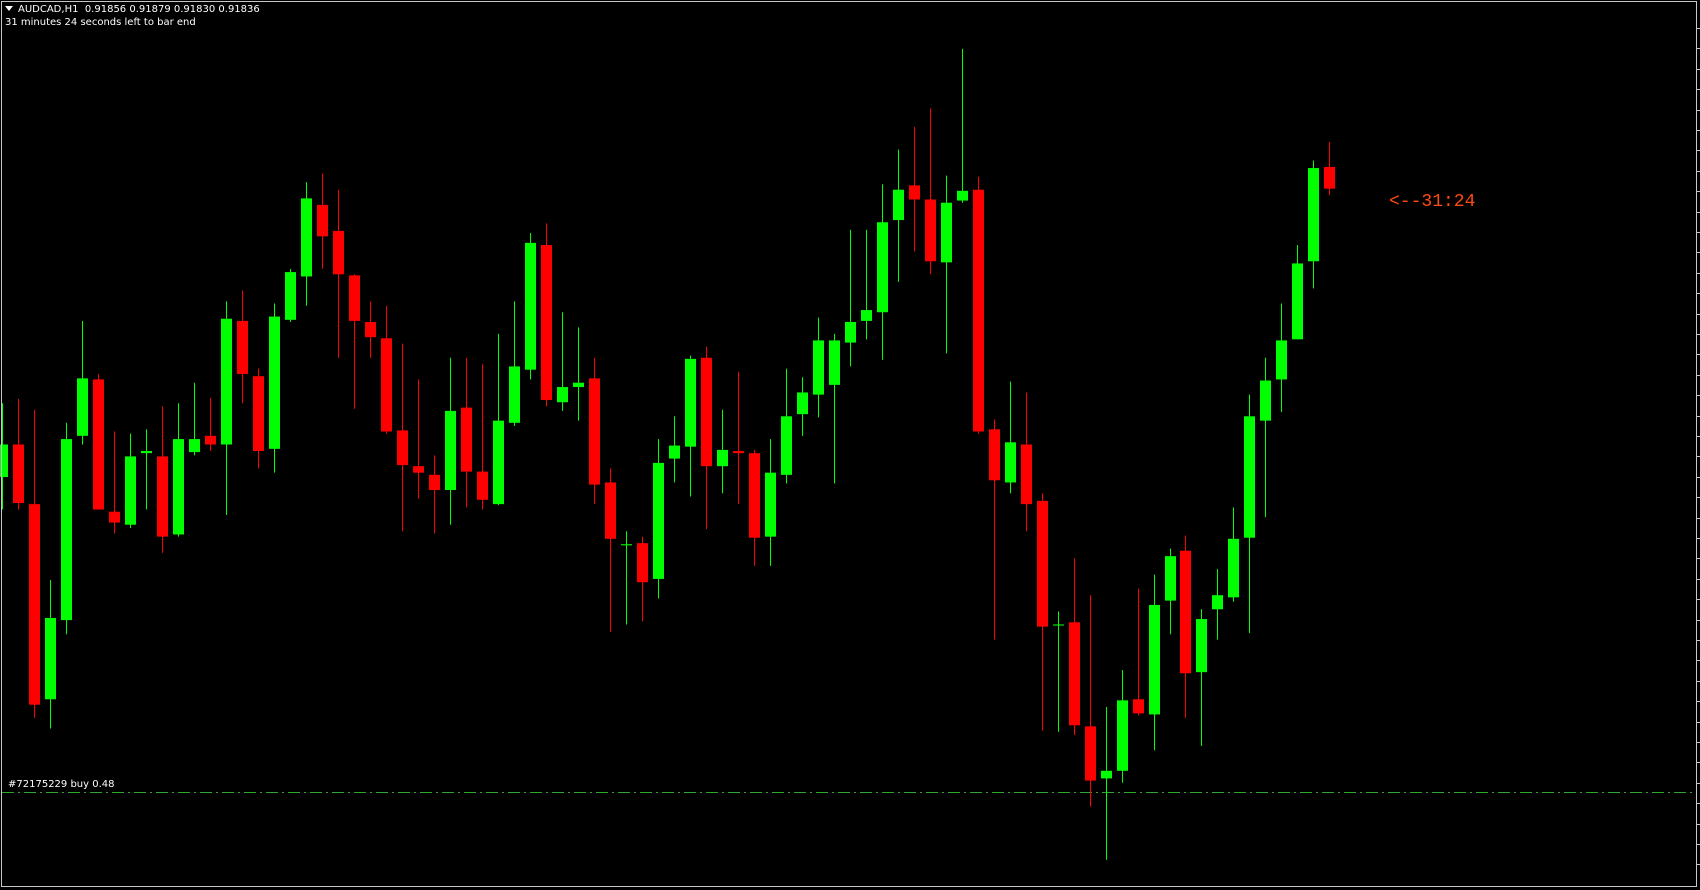 This screenshot has width=1700, height=890. I want to click on bar-timer-text: 31 minutes 24 seconds left to bar end, so click(100, 22).